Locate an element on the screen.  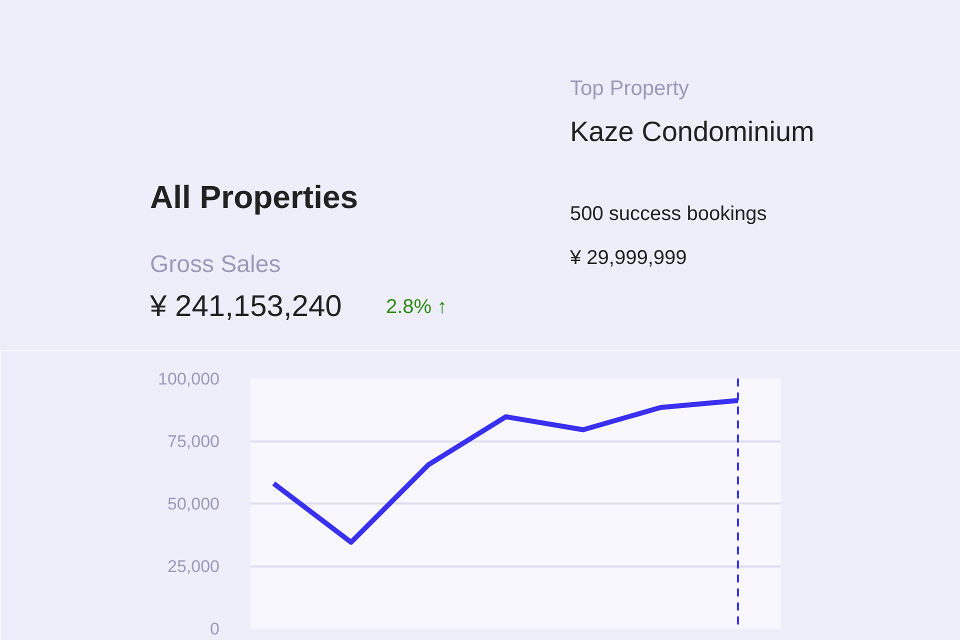
text: ¥ 29,999,999 is located at coordinates (628, 258).